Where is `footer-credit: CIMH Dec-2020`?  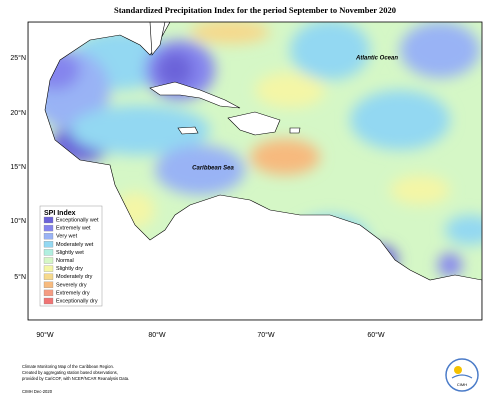
footer-credit: CIMH Dec-2020 is located at coordinates (37, 391).